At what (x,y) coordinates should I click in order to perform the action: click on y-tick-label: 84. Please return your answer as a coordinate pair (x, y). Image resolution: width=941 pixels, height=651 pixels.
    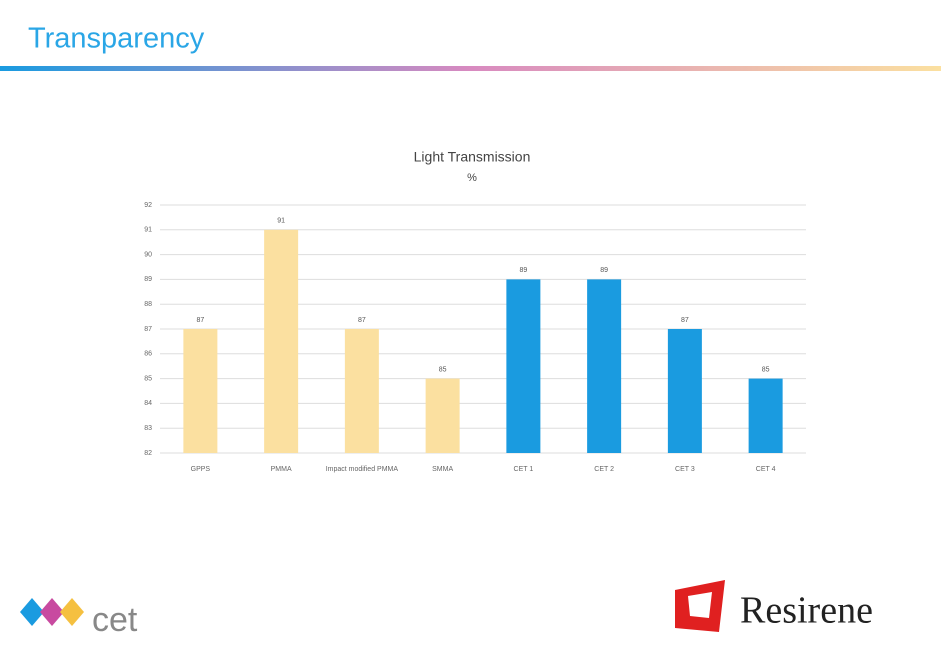
    Looking at the image, I should click on (148, 403).